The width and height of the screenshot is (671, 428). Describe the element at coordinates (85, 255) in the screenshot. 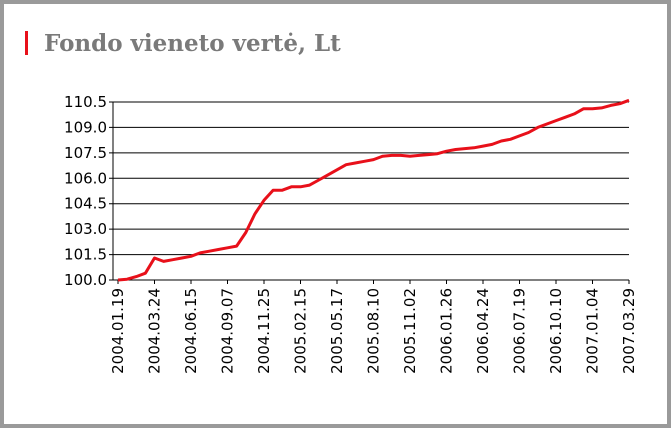

I see `y-tick-label: 101.5` at that location.